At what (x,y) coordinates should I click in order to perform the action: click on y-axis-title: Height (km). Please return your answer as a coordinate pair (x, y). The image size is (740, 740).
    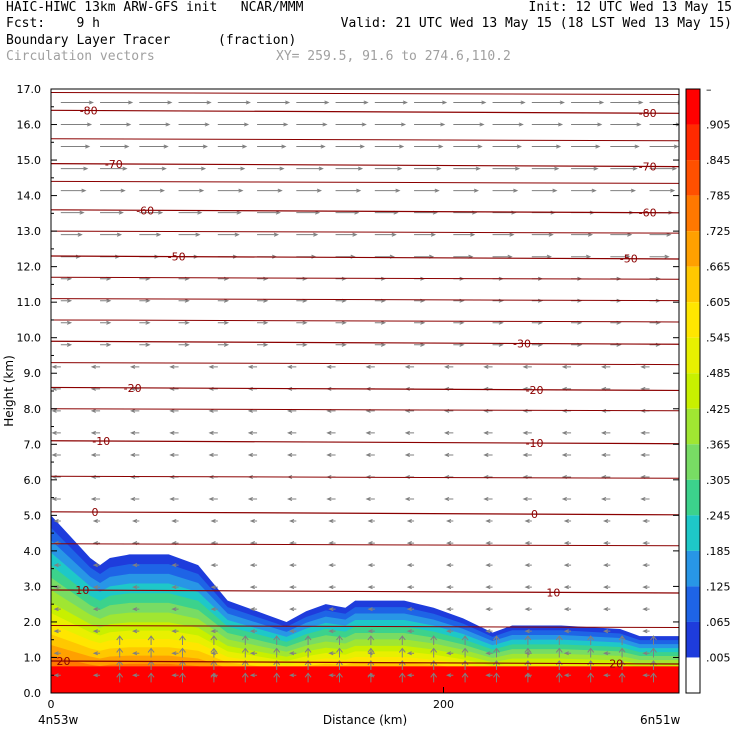
    Looking at the image, I should click on (9, 390).